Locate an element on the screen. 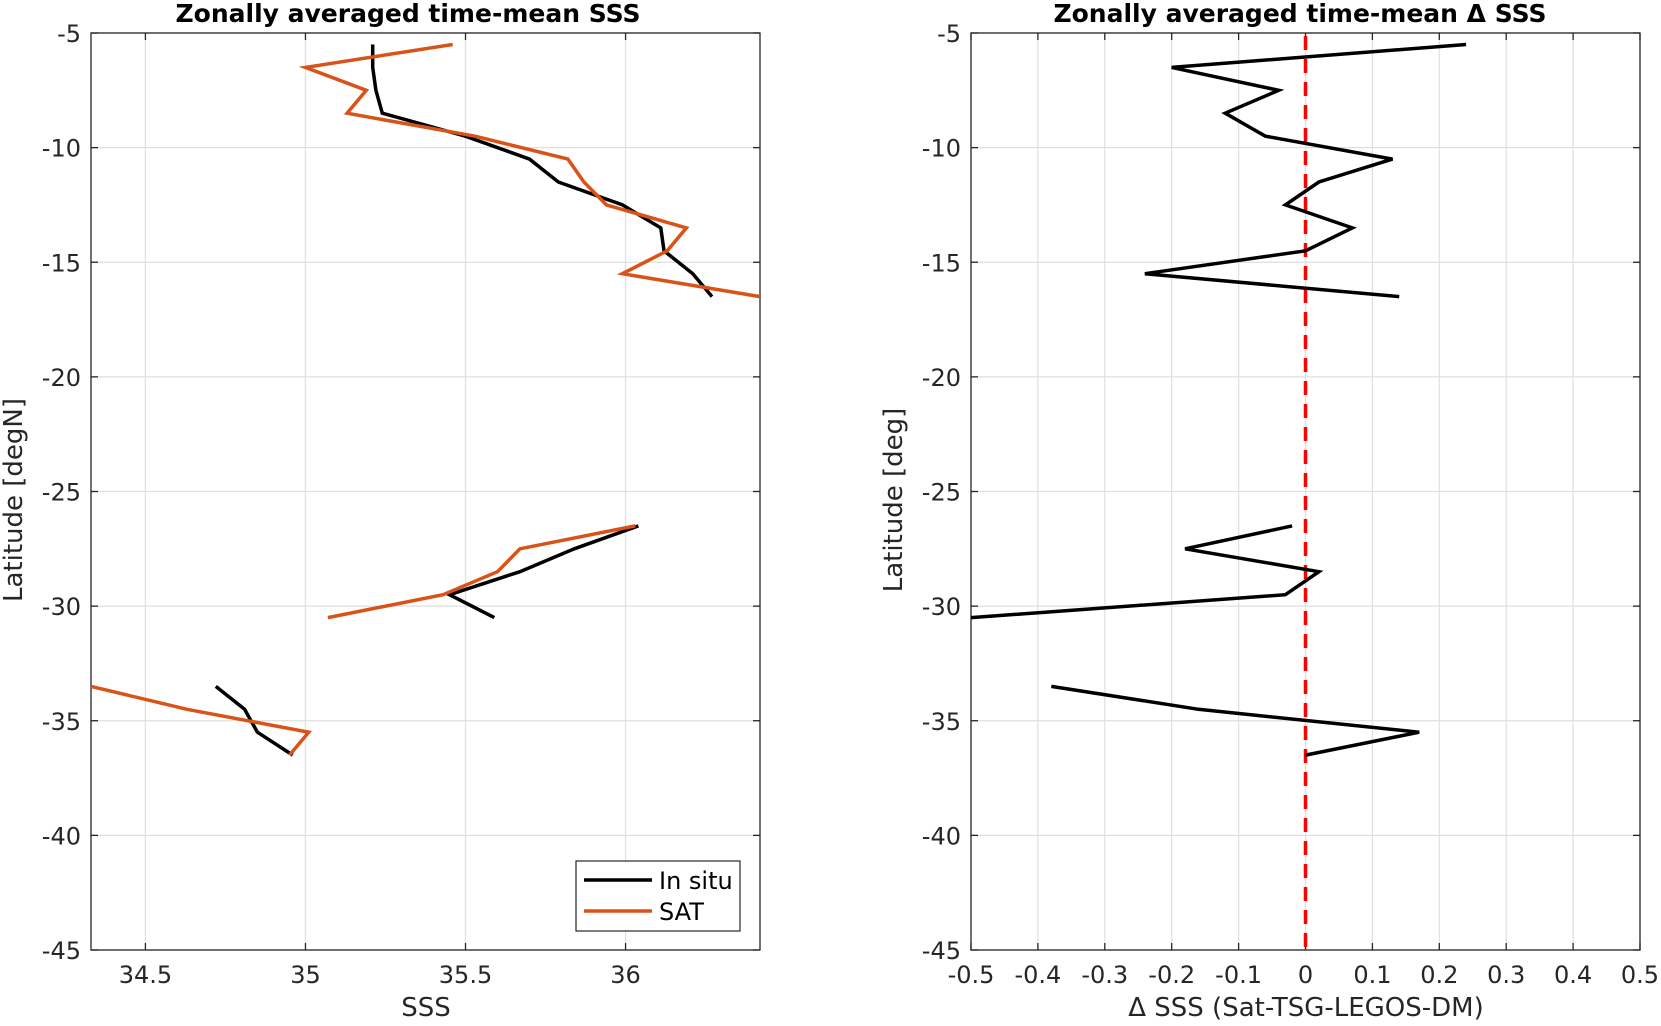  legend-label-sat: SAT is located at coordinates (681, 912).